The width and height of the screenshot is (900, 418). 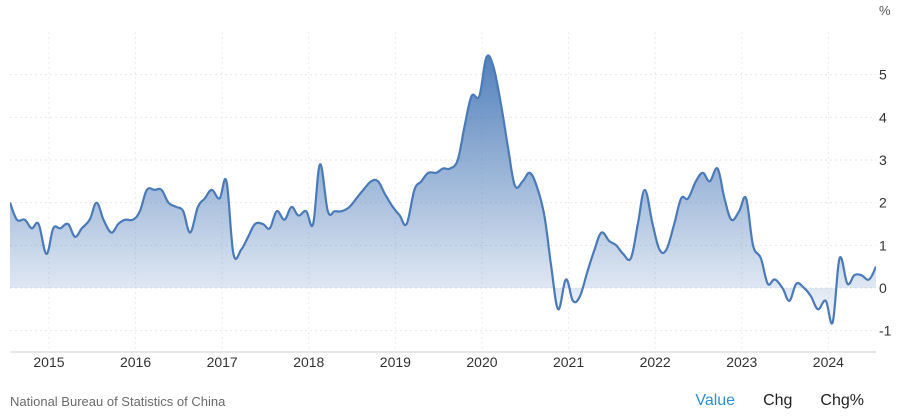 I want to click on y-tick-label: 2, so click(x=883, y=203).